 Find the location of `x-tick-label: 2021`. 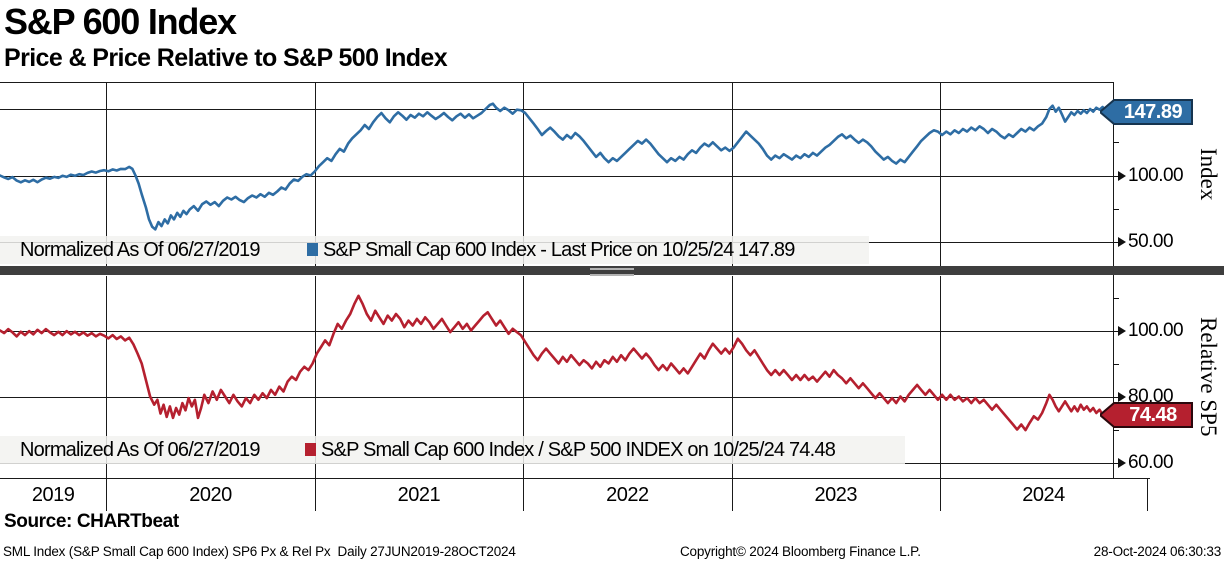

x-tick-label: 2021 is located at coordinates (419, 495).